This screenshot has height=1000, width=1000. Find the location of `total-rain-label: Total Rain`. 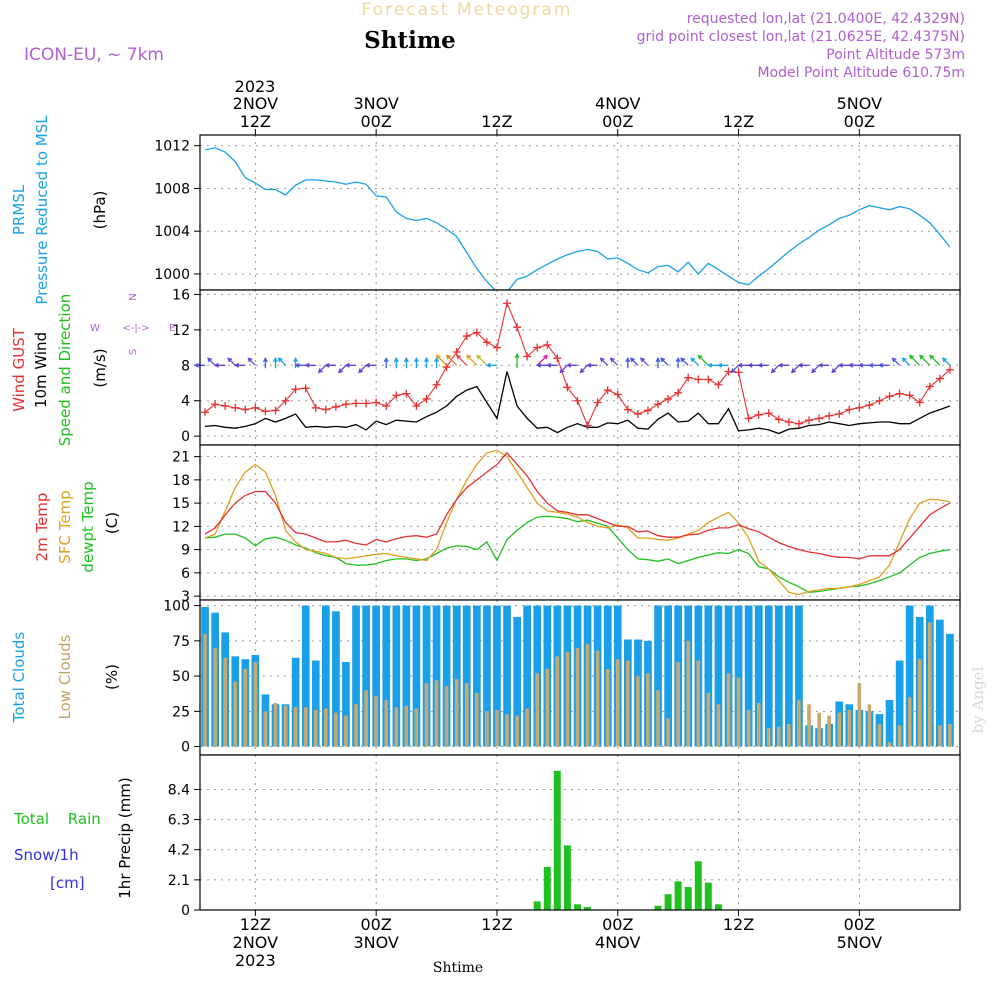

total-rain-label: Total Rain is located at coordinates (57, 819).